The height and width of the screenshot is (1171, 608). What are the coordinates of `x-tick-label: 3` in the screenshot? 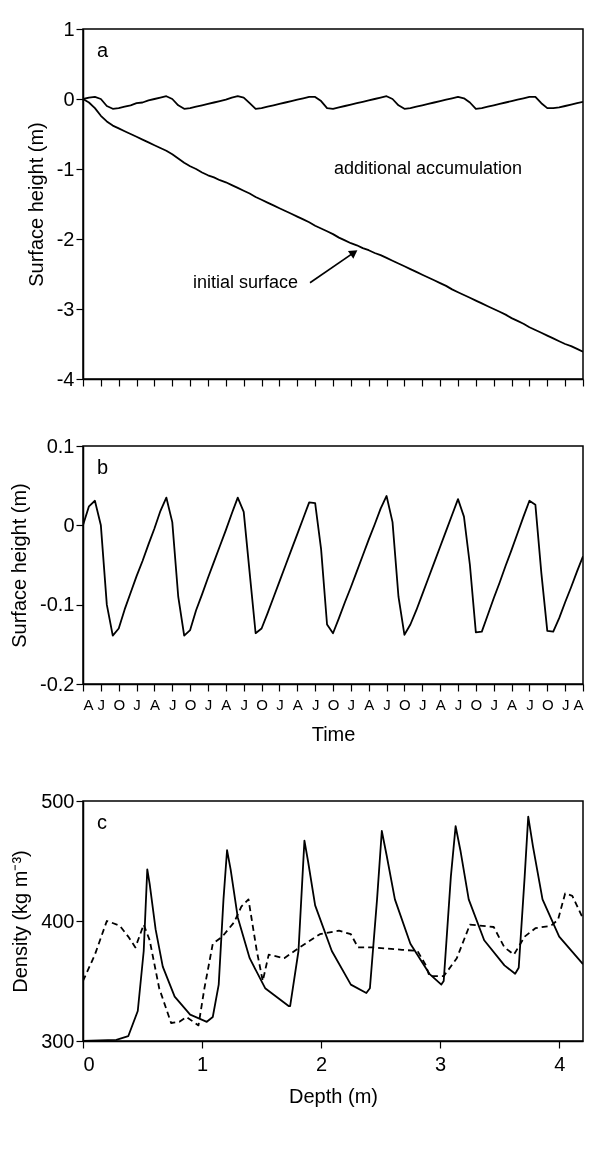 It's located at (441, 1063).